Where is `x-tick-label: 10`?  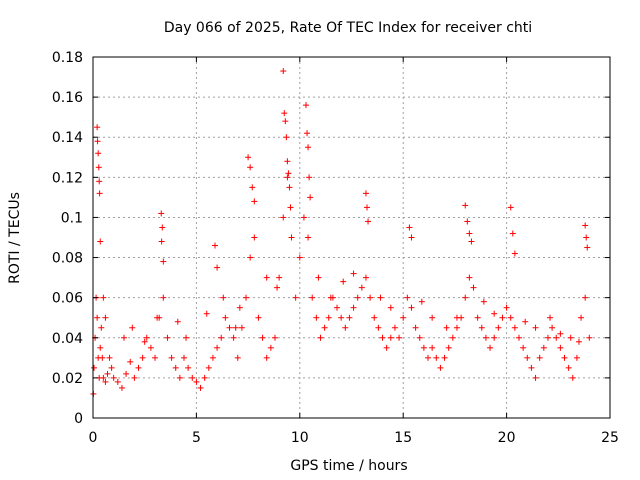
x-tick-label: 10 is located at coordinates (300, 438).